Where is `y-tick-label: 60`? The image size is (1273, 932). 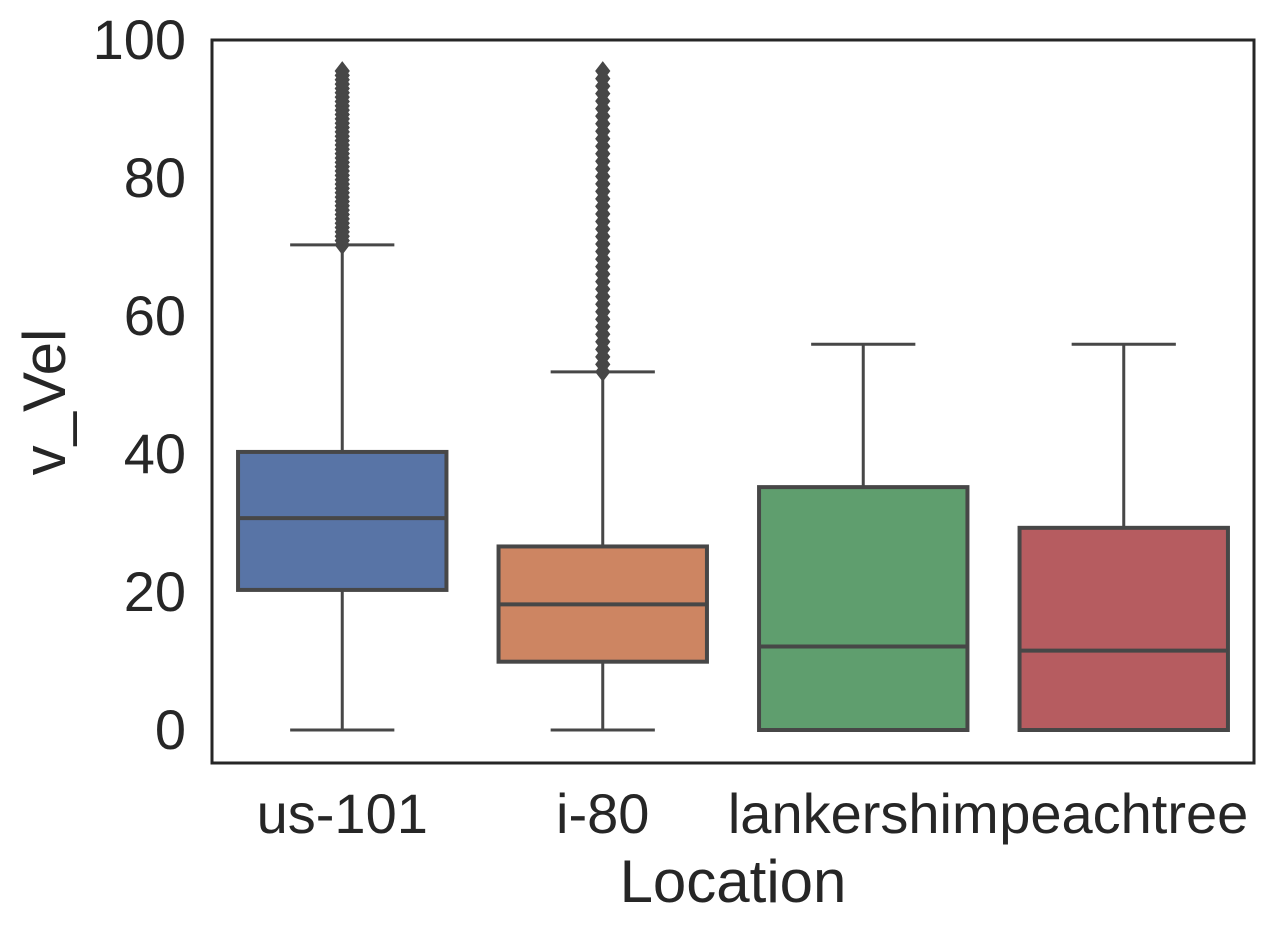 y-tick-label: 60 is located at coordinates (155, 315).